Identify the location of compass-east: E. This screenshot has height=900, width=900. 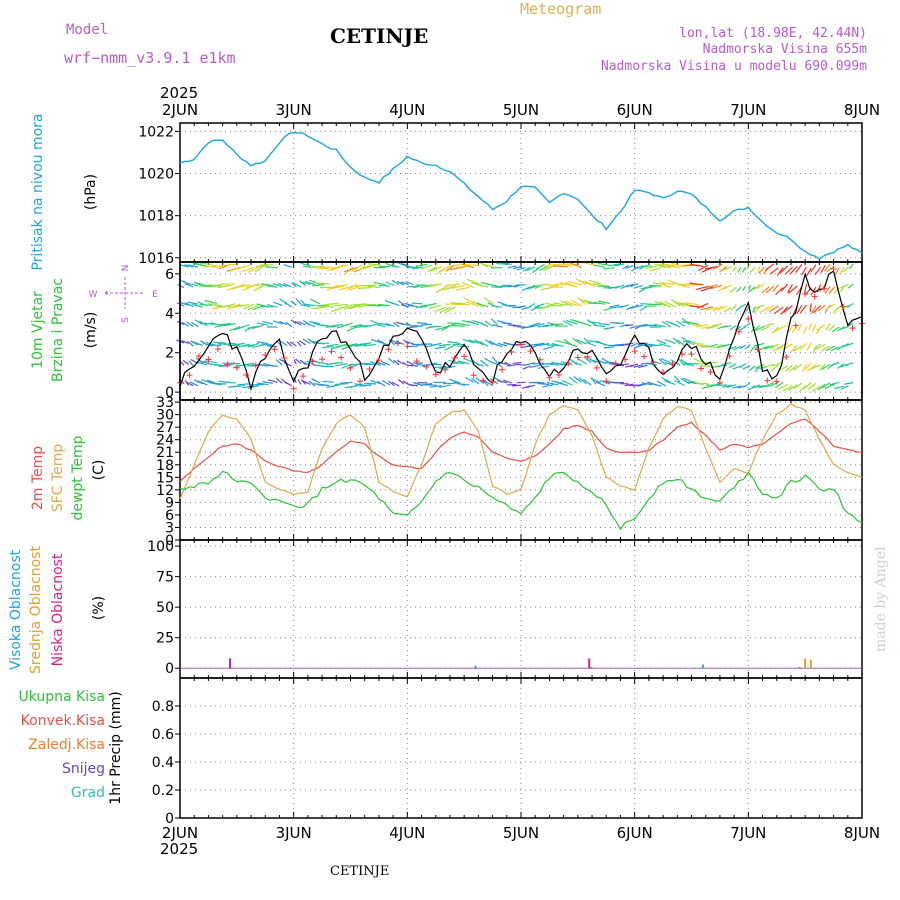
(155, 295).